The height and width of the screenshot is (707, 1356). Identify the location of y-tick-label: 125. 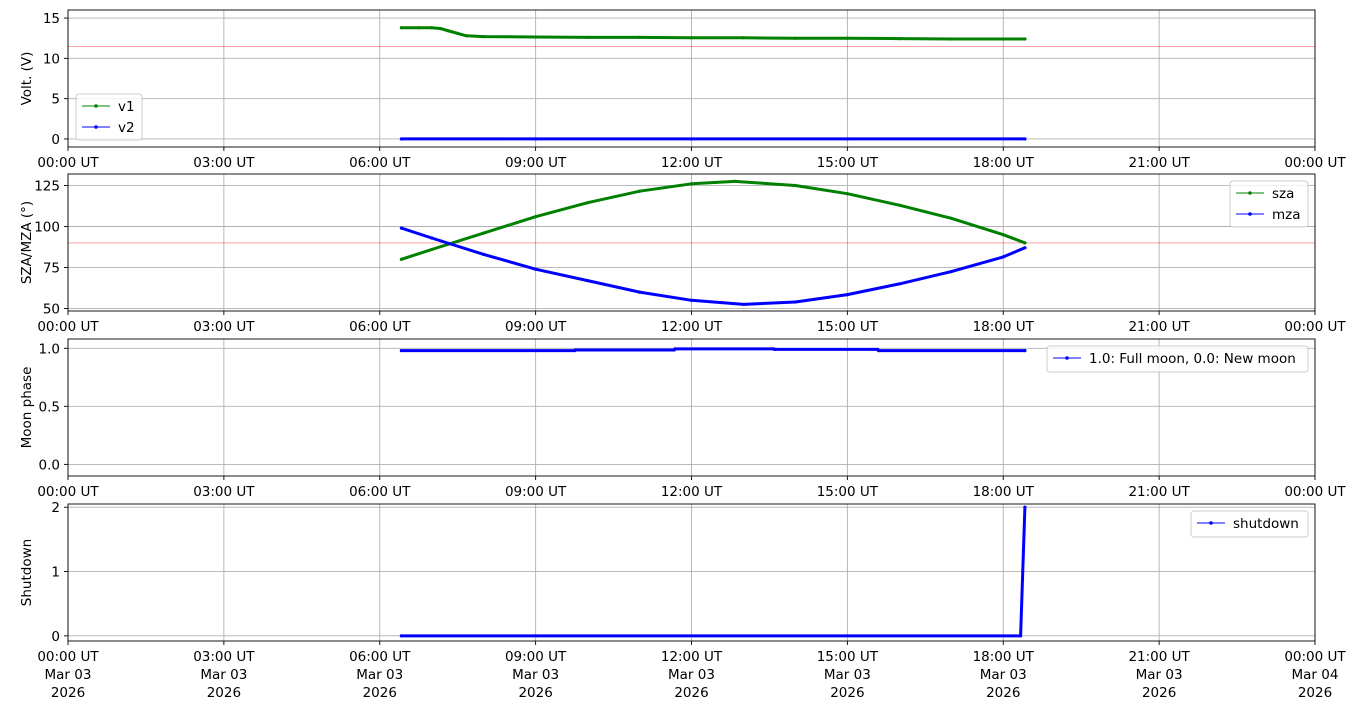
(47, 186).